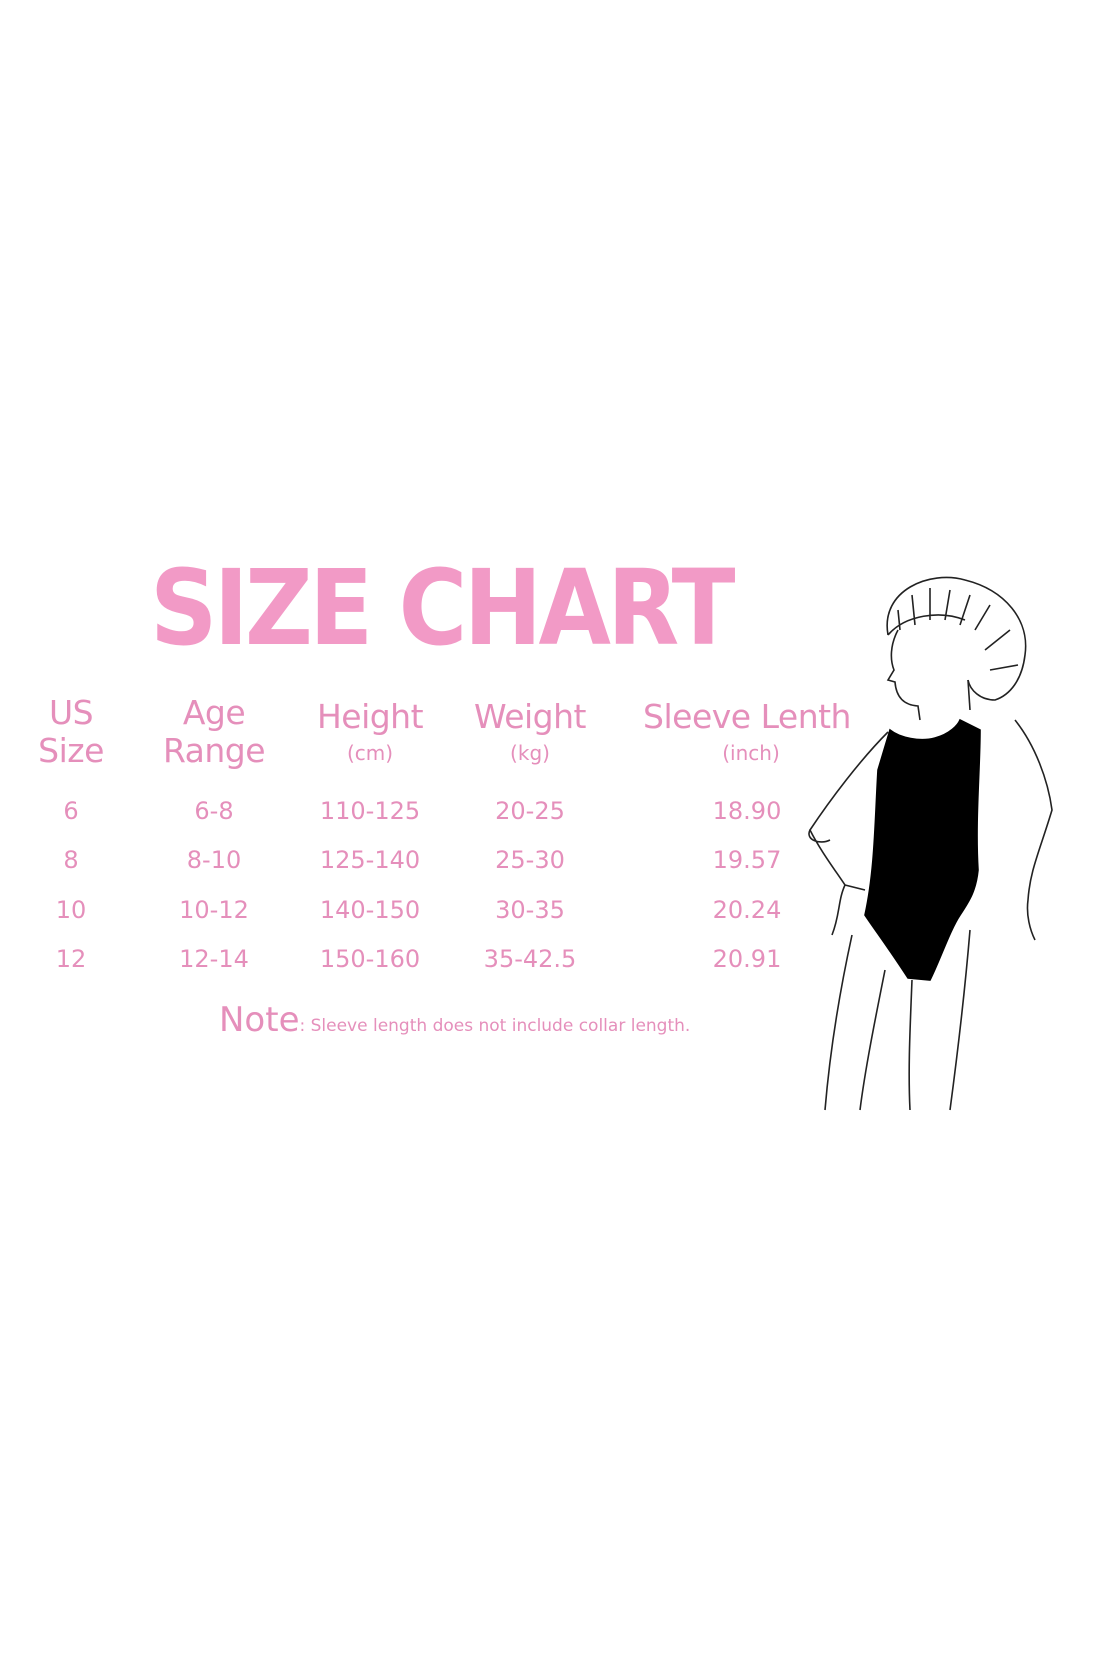 Image resolution: width=1120 pixels, height=1680 pixels. I want to click on header-line: Range, so click(214, 750).